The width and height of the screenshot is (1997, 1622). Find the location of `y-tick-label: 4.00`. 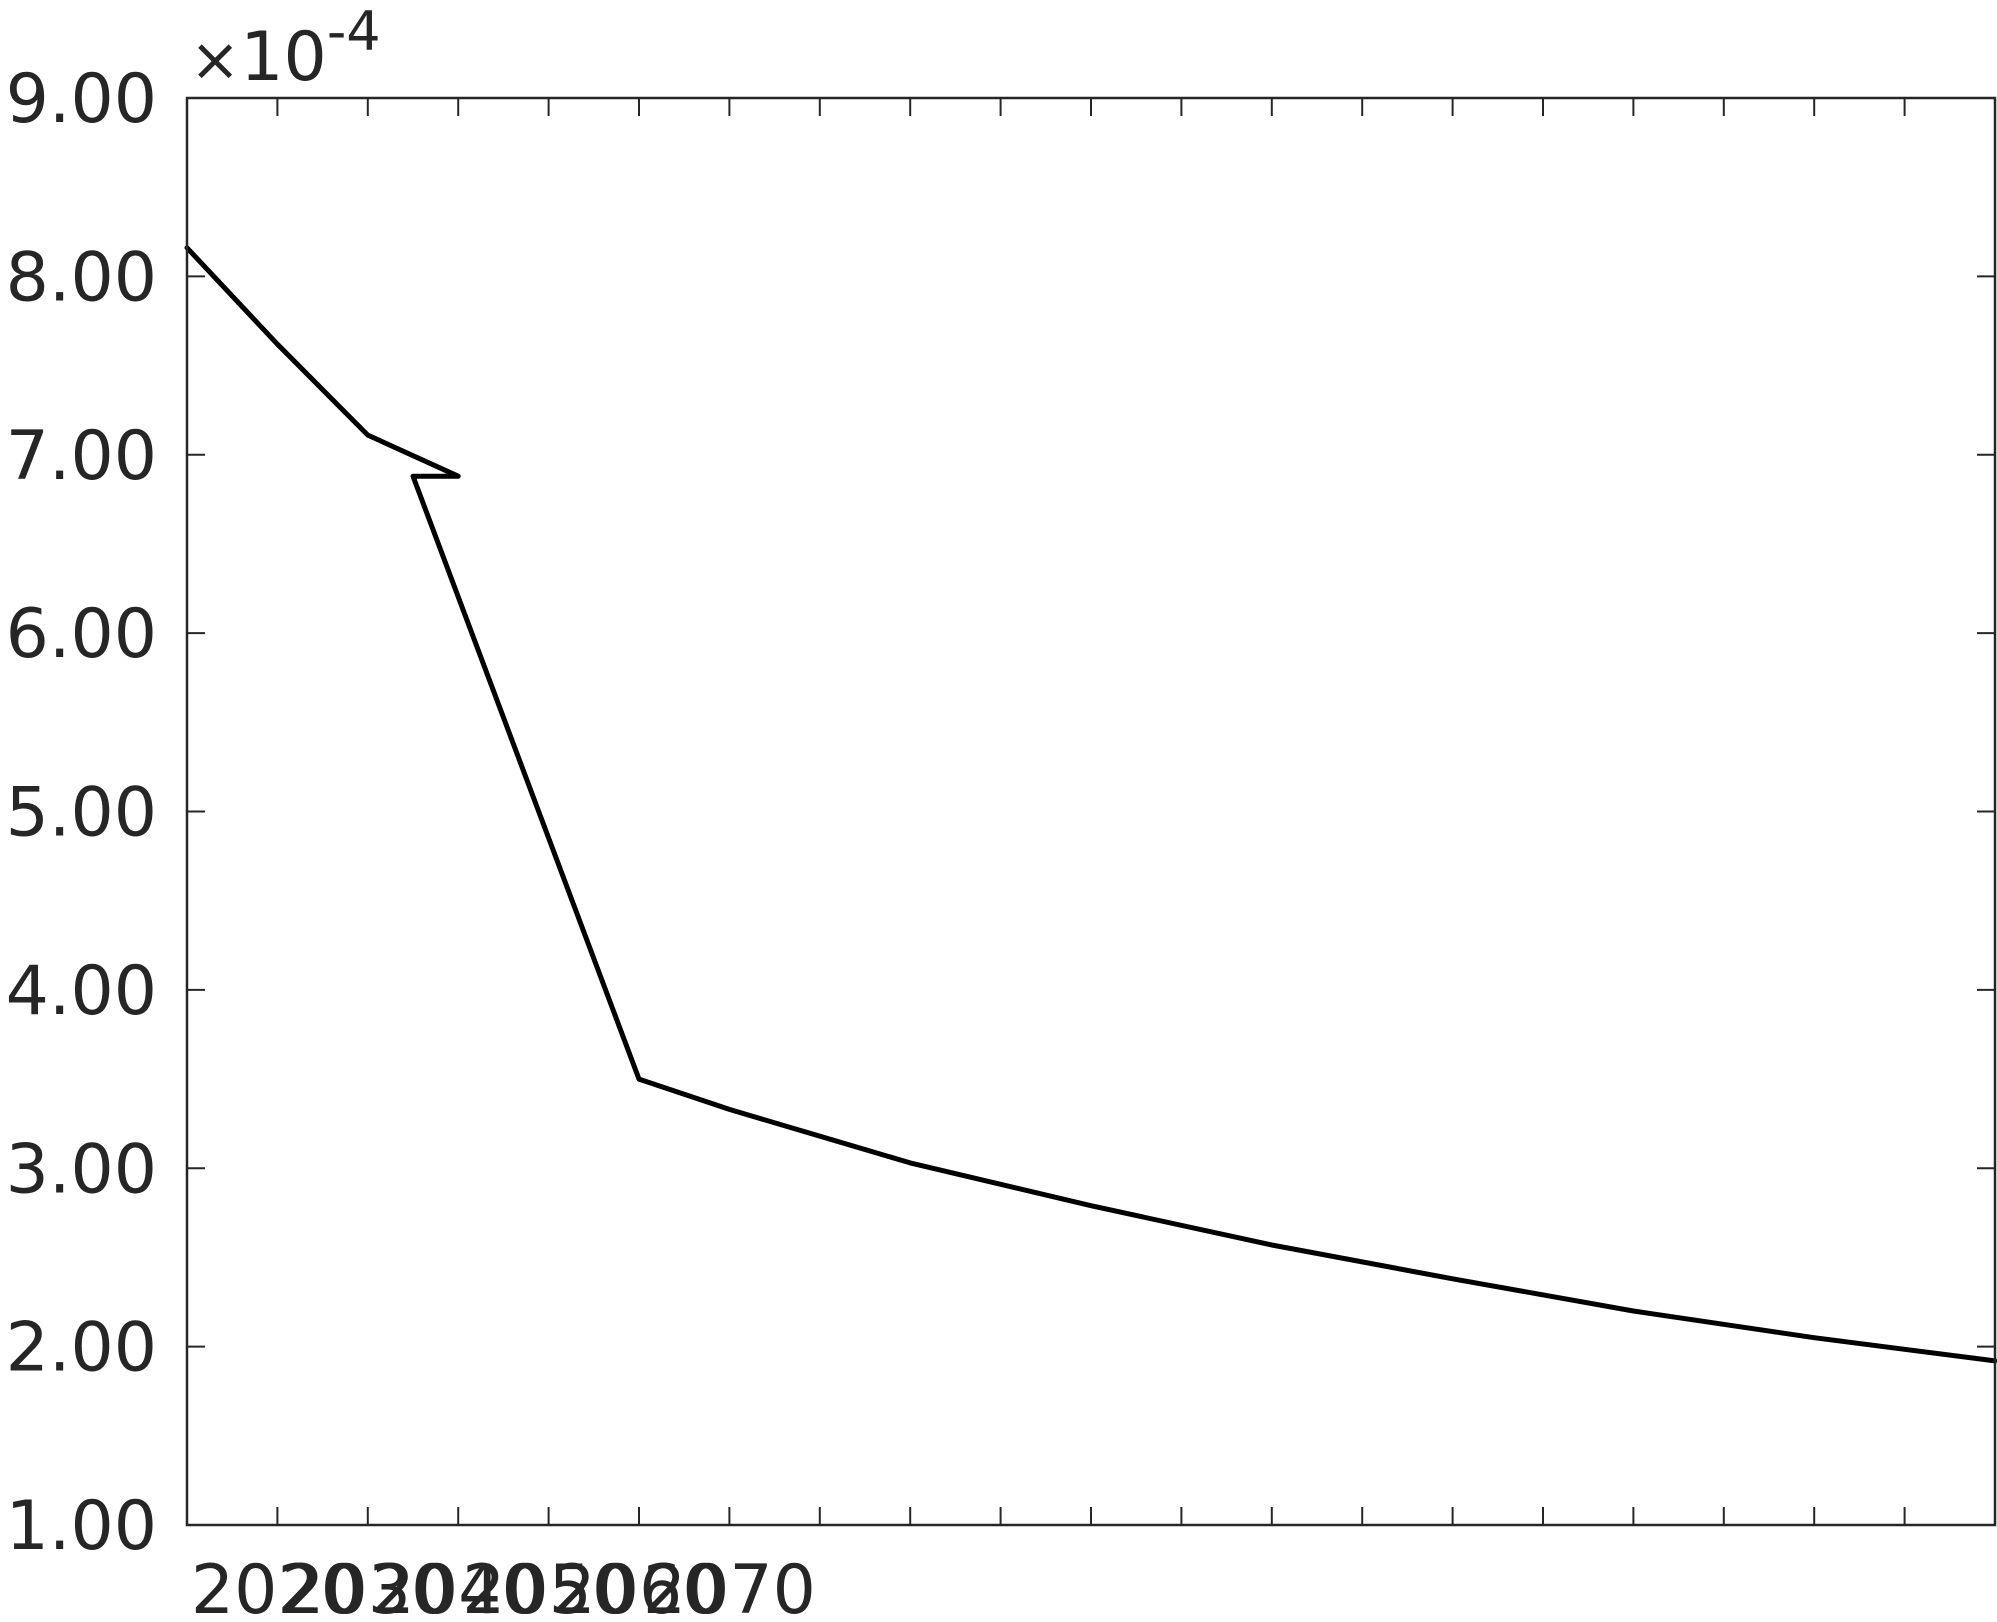

y-tick-label: 4.00 is located at coordinates (81, 991).